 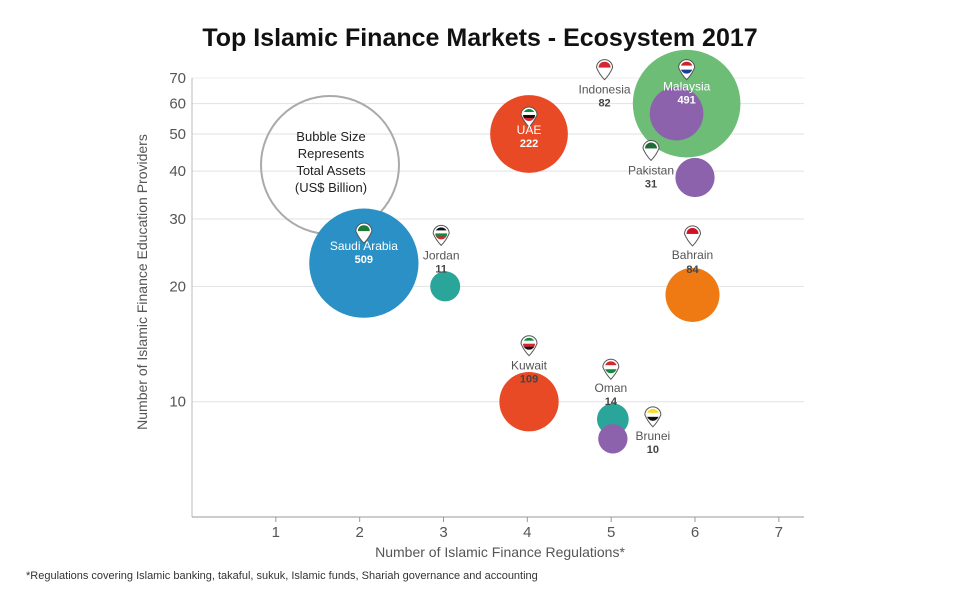 What do you see at coordinates (529, 380) in the screenshot?
I see `value-kuwait: 109` at bounding box center [529, 380].